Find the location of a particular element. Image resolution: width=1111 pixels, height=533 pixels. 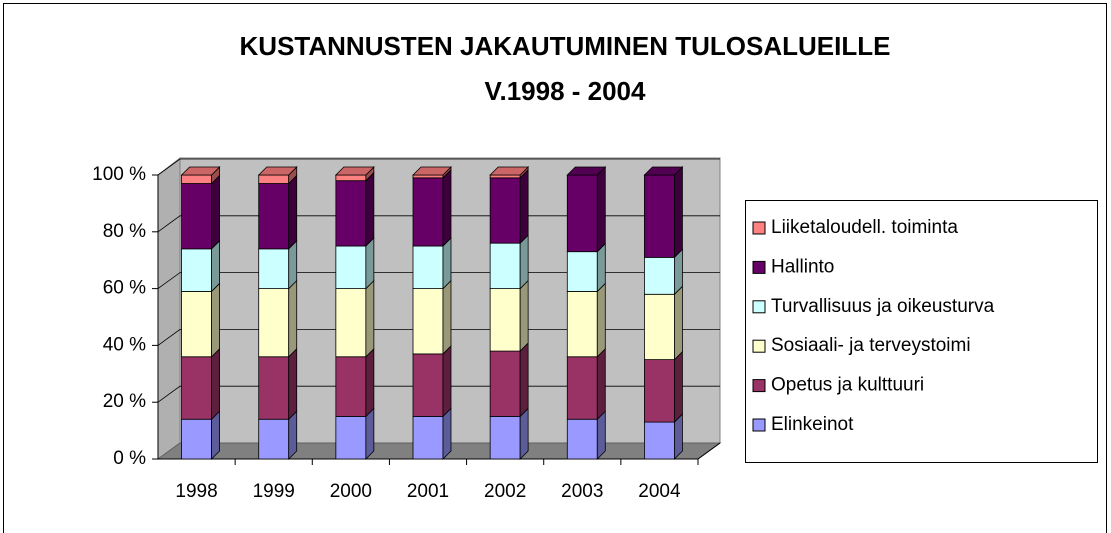

x-tick-label: 2000 is located at coordinates (351, 491).